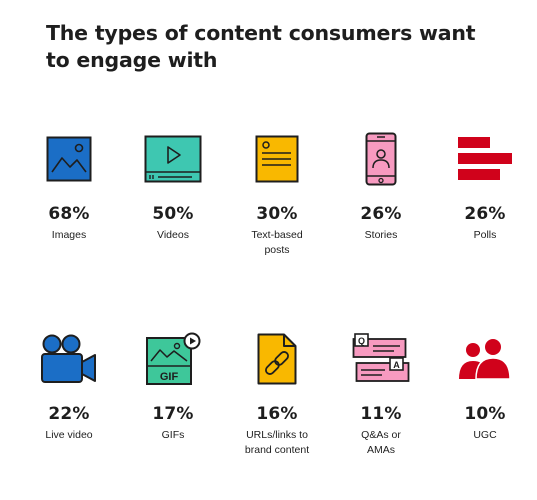 The height and width of the screenshot is (500, 537). I want to click on stat-label: Stories, so click(381, 235).